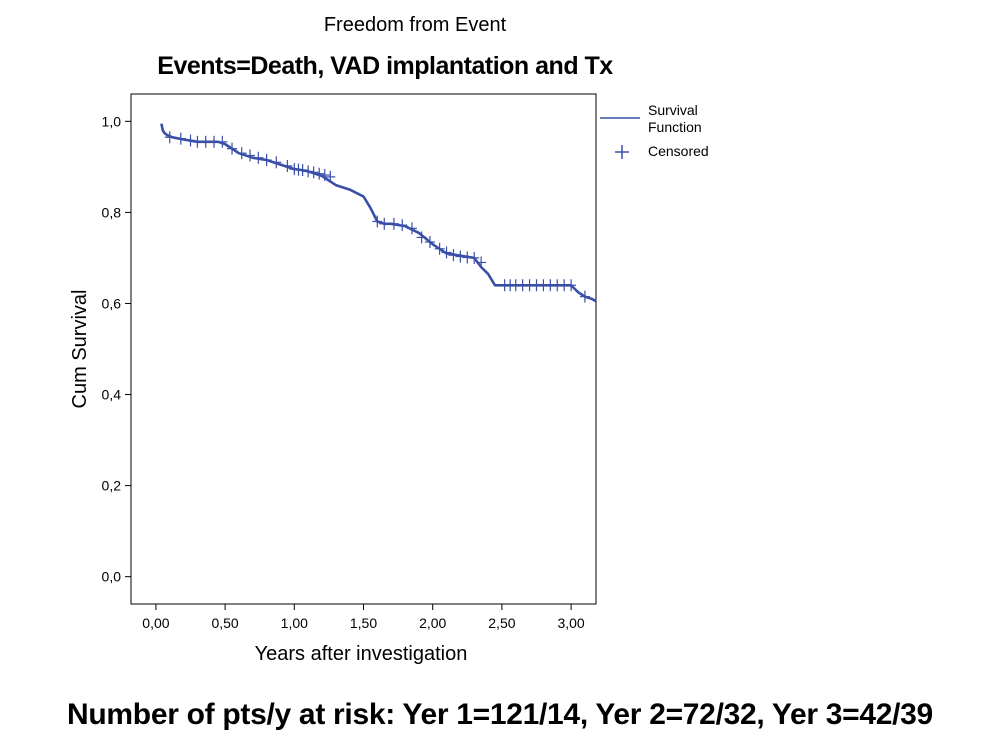  Describe the element at coordinates (112, 212) in the screenshot. I see `y-tick-label: 0,8` at that location.